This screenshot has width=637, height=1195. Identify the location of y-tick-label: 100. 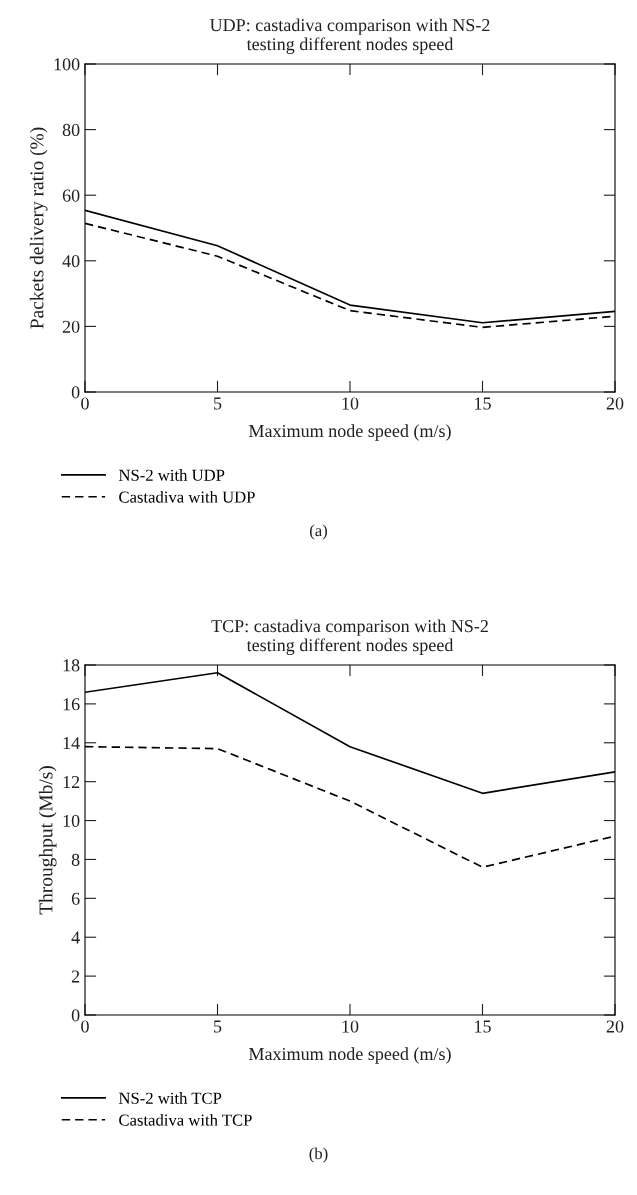
(67, 64).